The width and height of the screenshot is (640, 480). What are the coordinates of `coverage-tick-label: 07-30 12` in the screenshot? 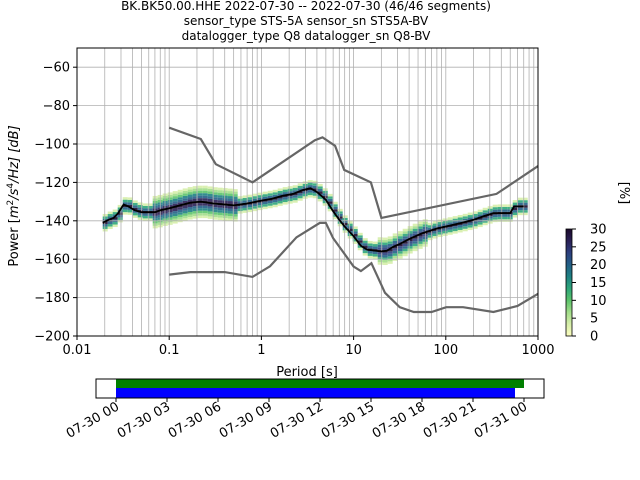 It's located at (297, 420).